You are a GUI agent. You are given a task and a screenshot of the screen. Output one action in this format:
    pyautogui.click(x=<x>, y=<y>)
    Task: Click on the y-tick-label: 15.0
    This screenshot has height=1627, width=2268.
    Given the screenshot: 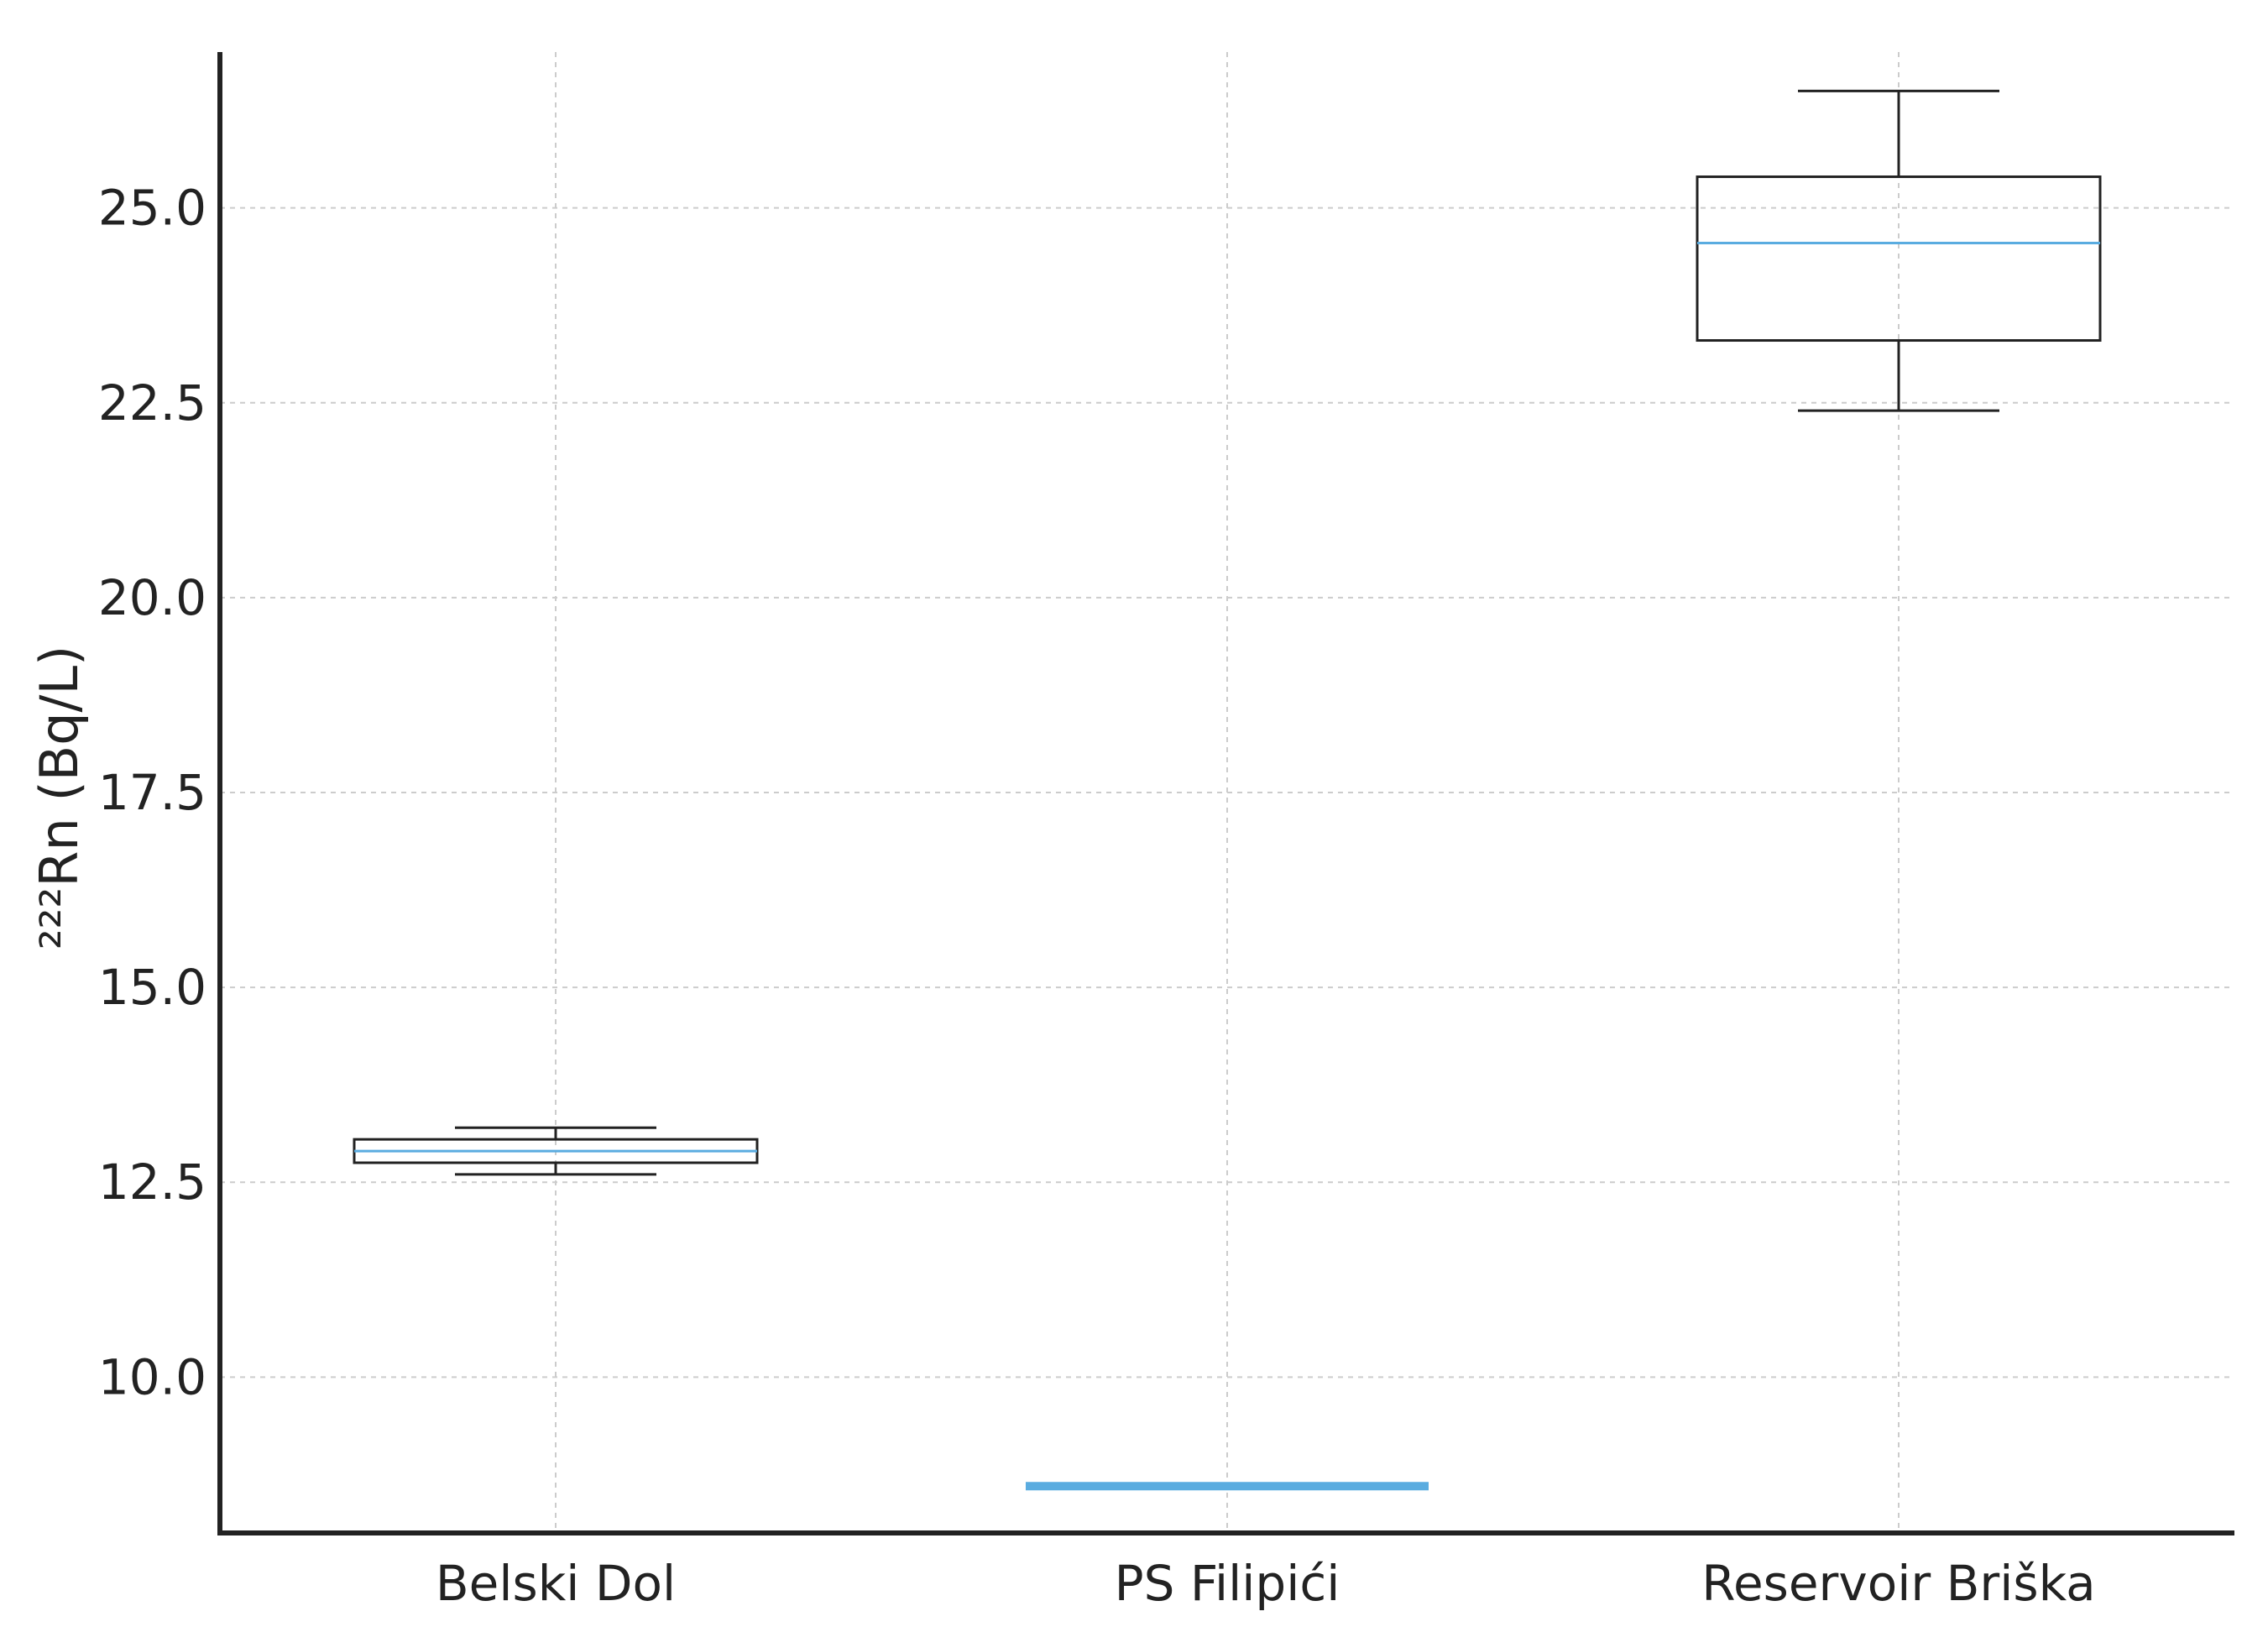 What is the action you would take?
    pyautogui.click(x=152, y=987)
    